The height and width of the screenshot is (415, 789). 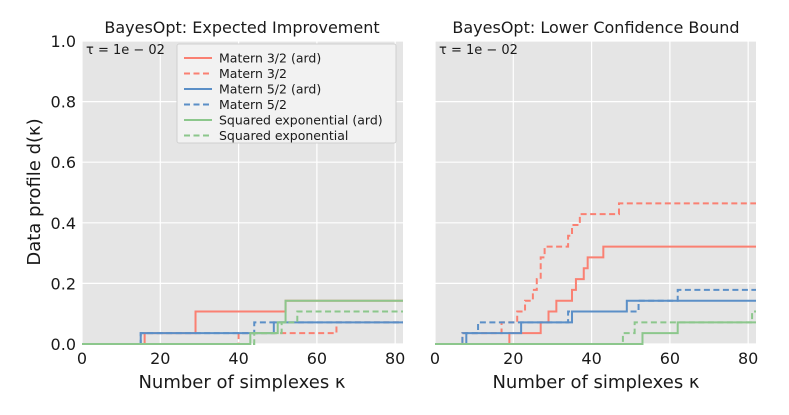 I want to click on legend-label: Squared exponential (ard), so click(x=301, y=120).